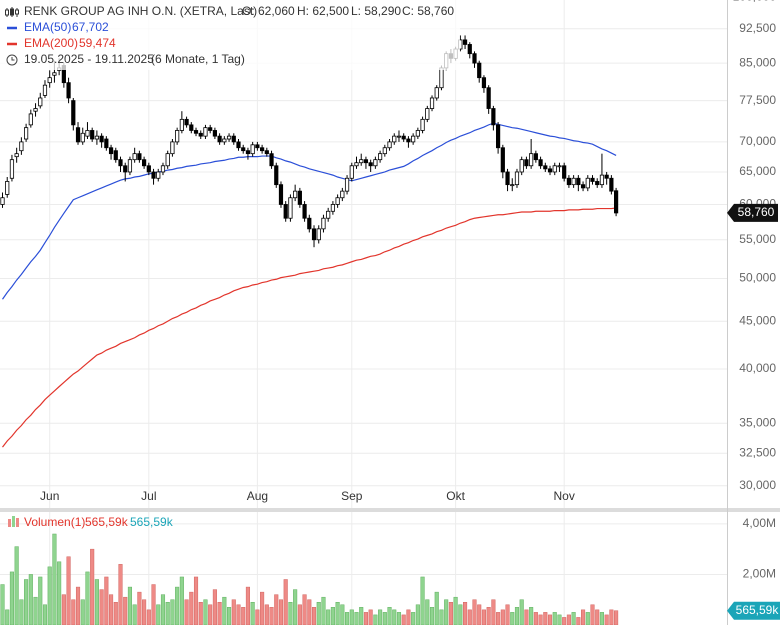  I want to click on price-tag-label: 58,760, so click(756, 212).